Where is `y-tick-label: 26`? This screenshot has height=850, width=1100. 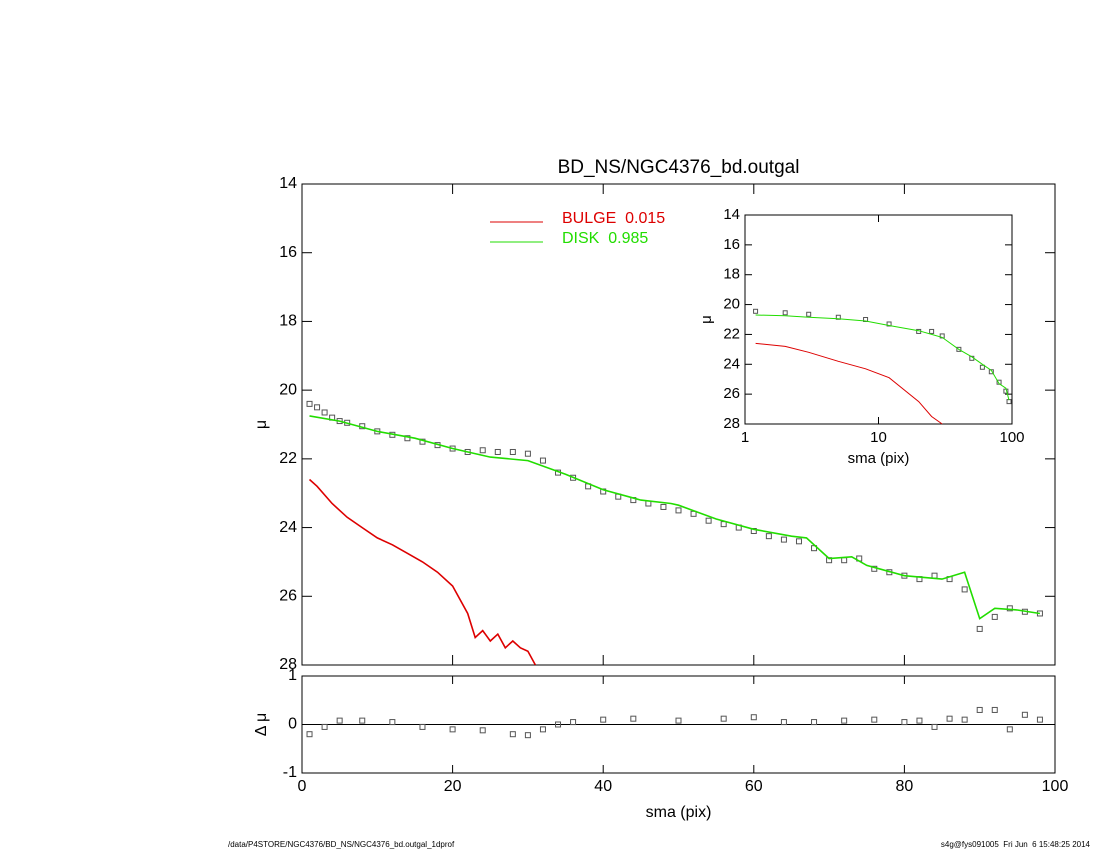
y-tick-label: 26 is located at coordinates (731, 393).